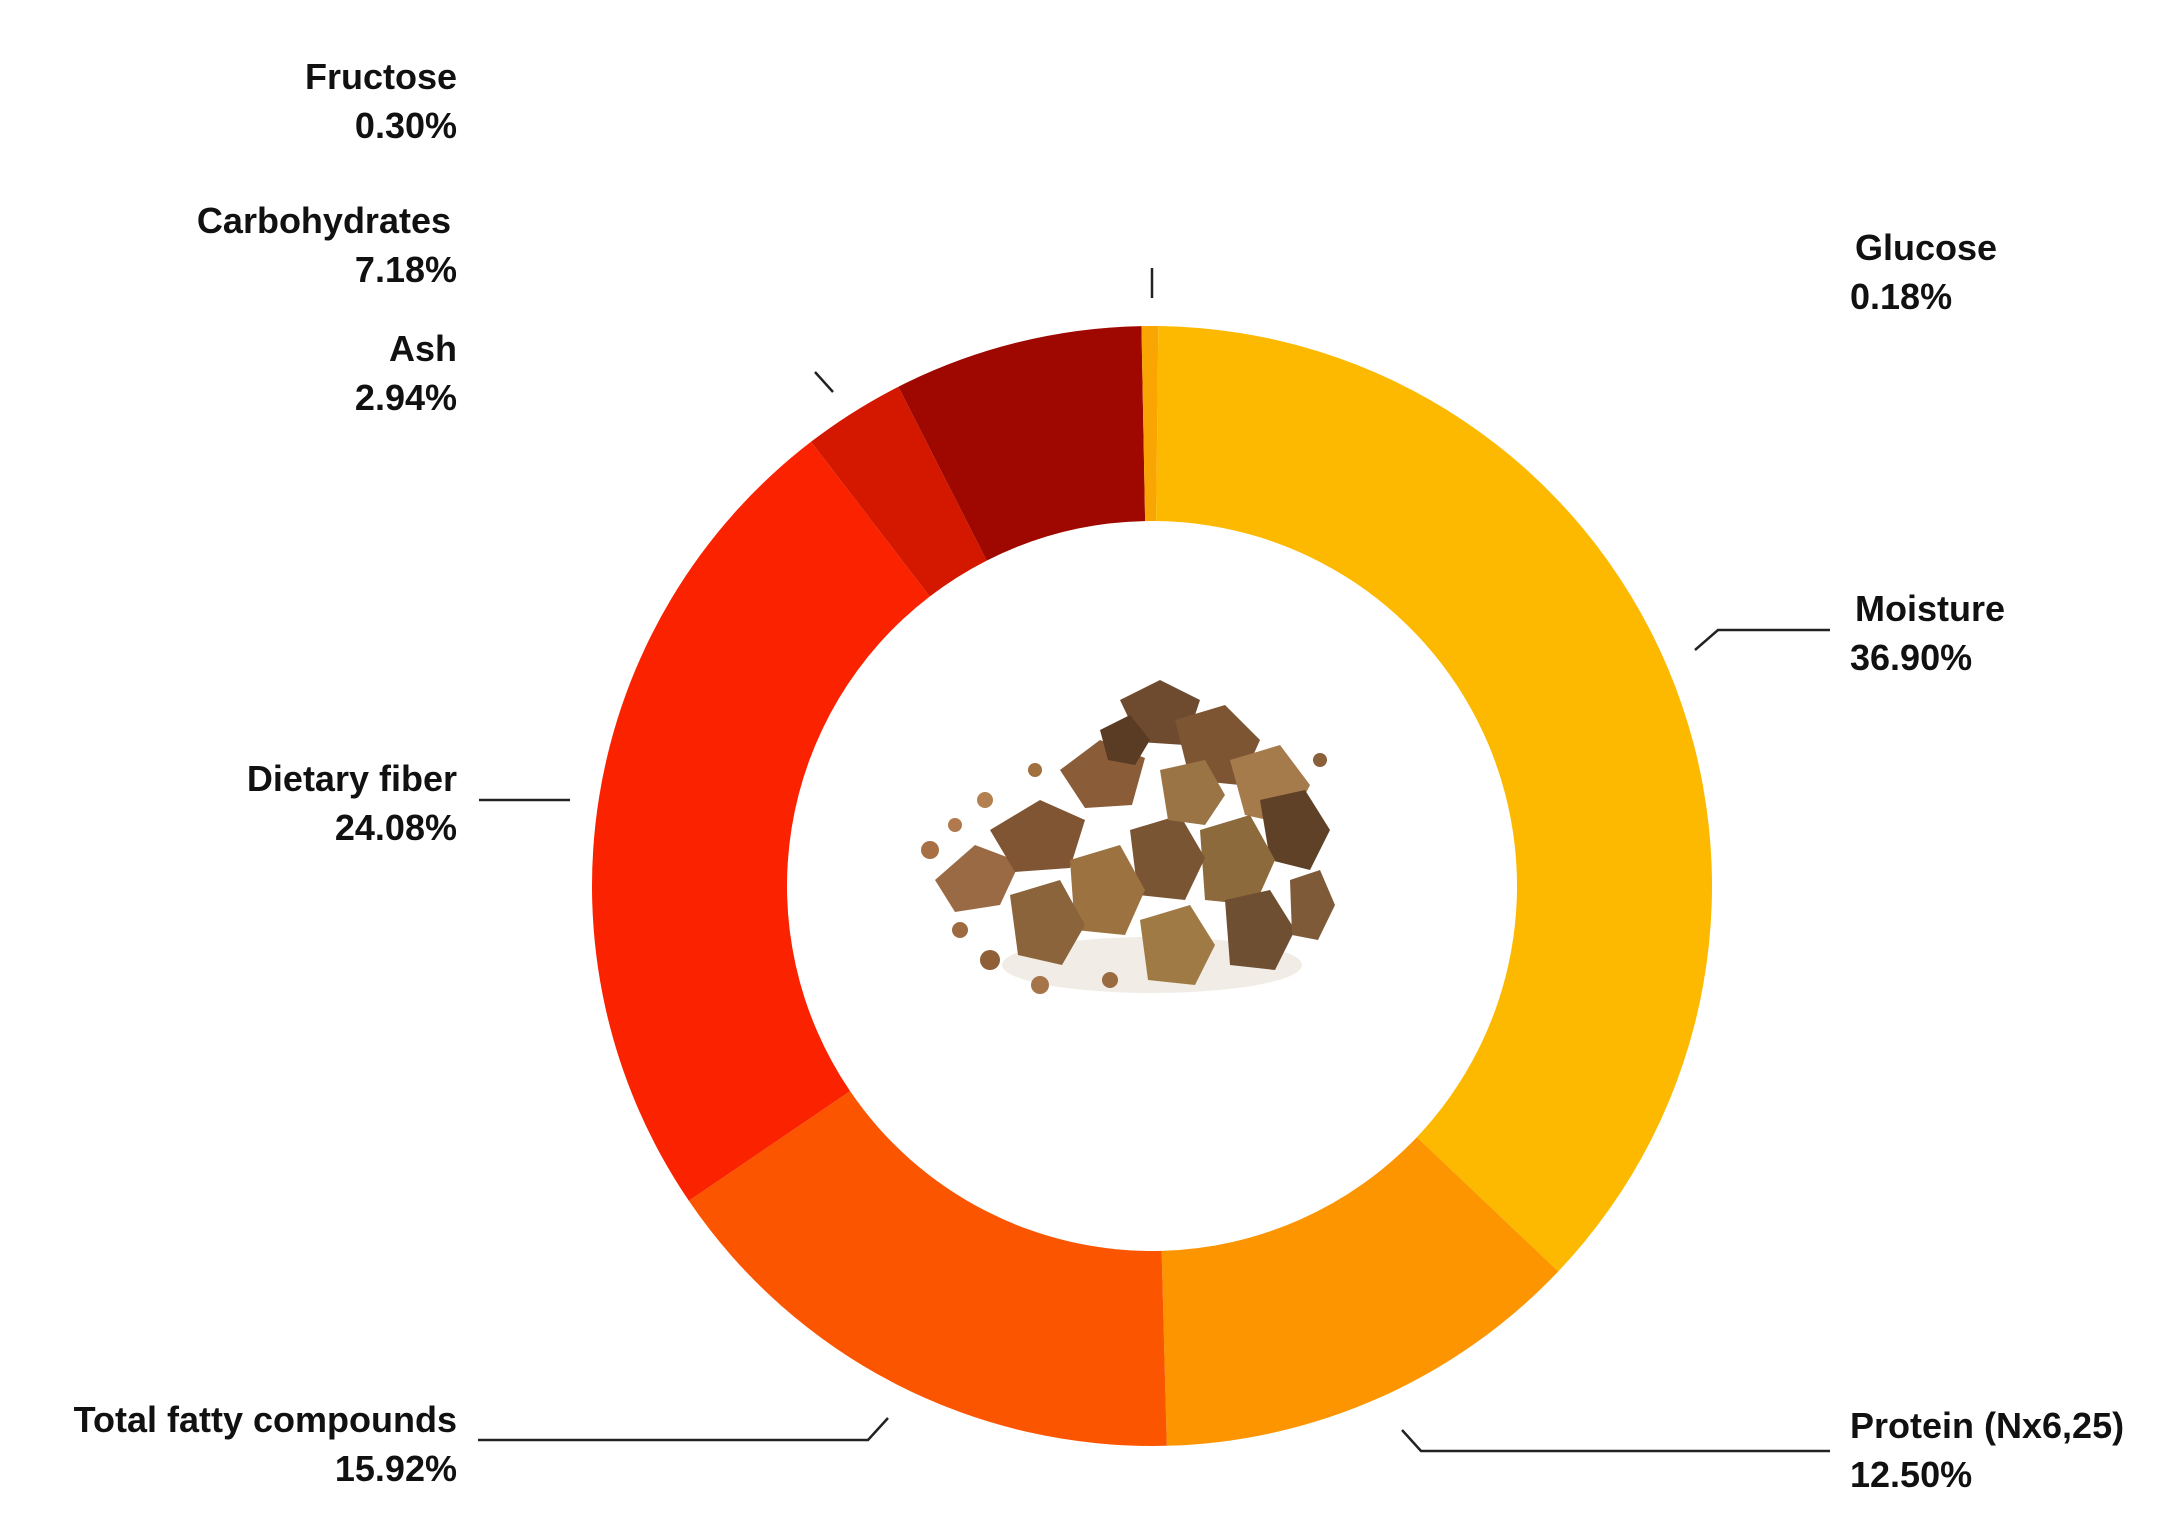  Describe the element at coordinates (1930, 608) in the screenshot. I see `label-moisture-name: Moisture` at that location.